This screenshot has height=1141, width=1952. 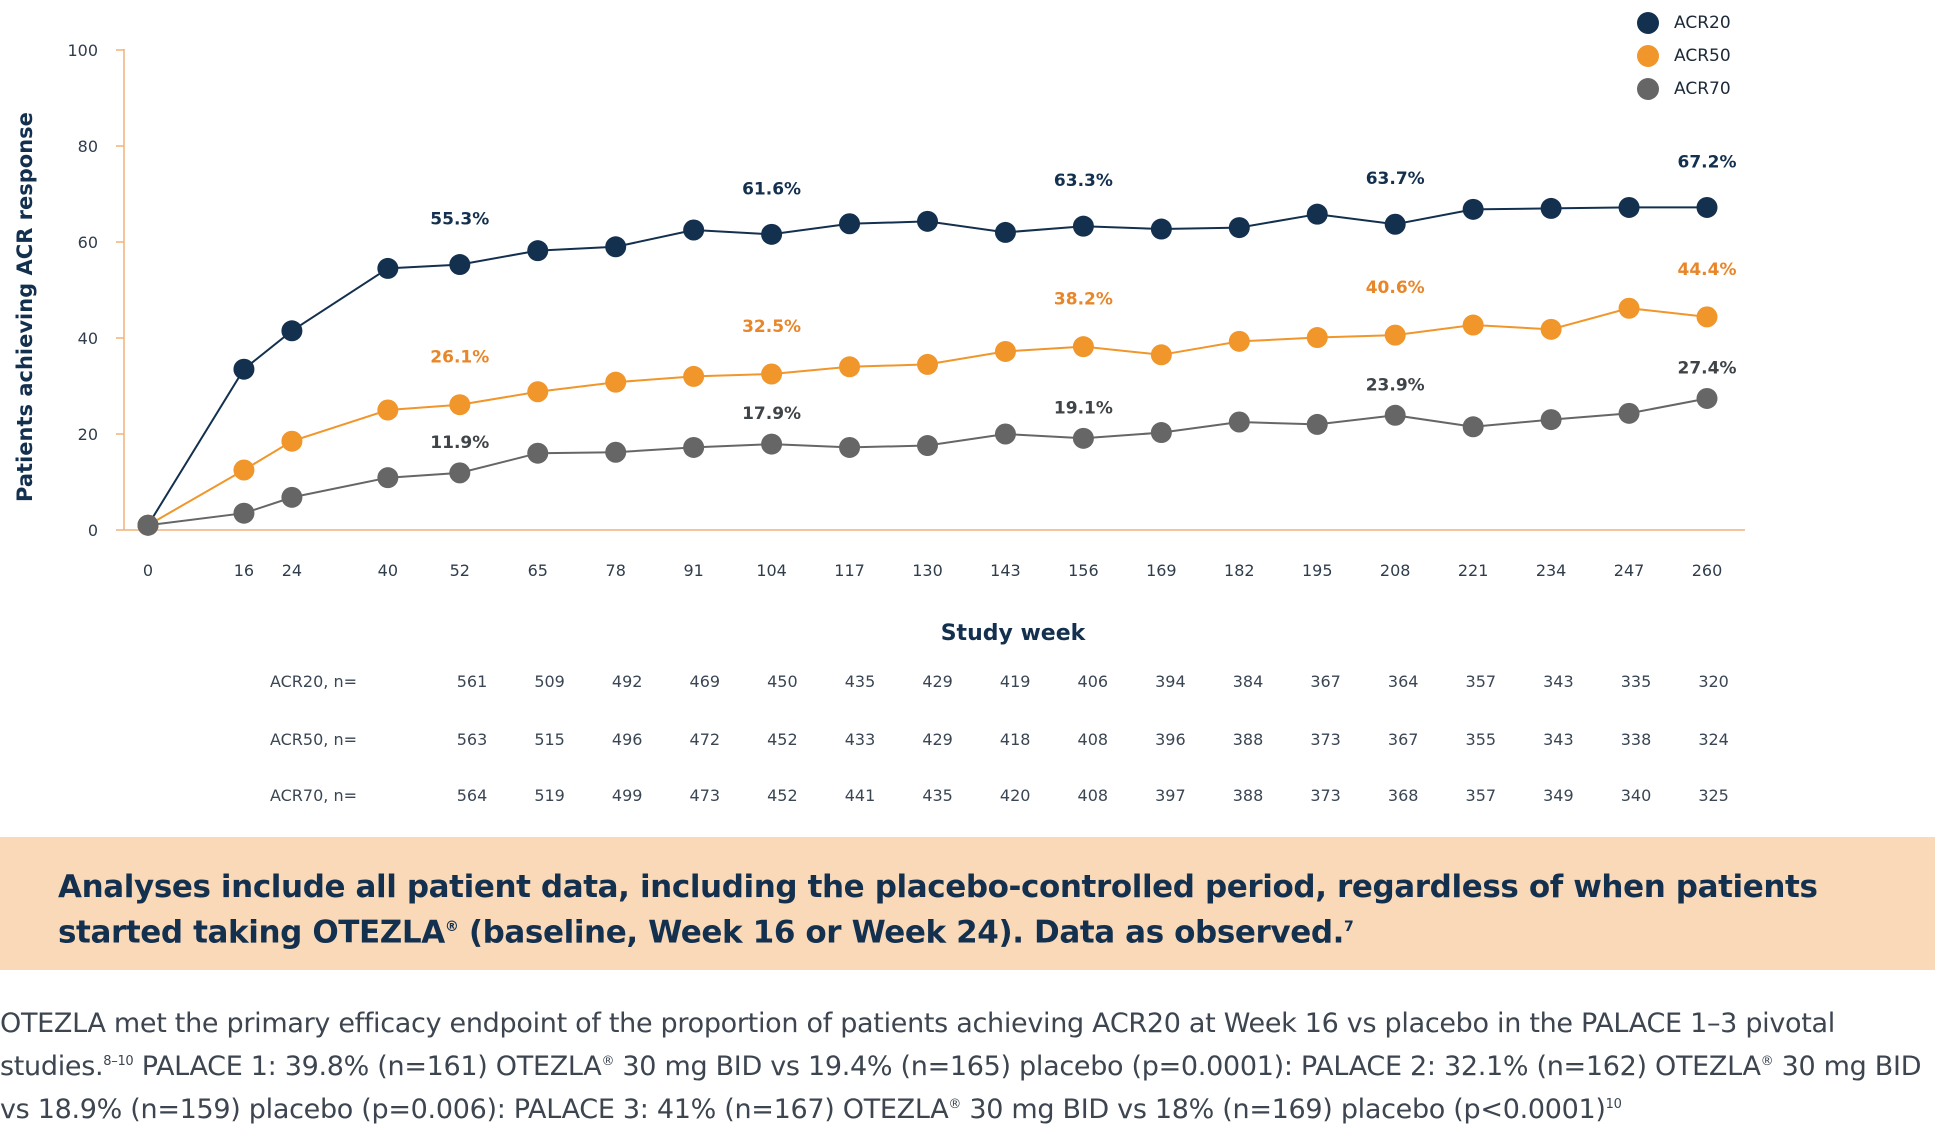 What do you see at coordinates (693, 570) in the screenshot?
I see `x-tick-label: 91` at bounding box center [693, 570].